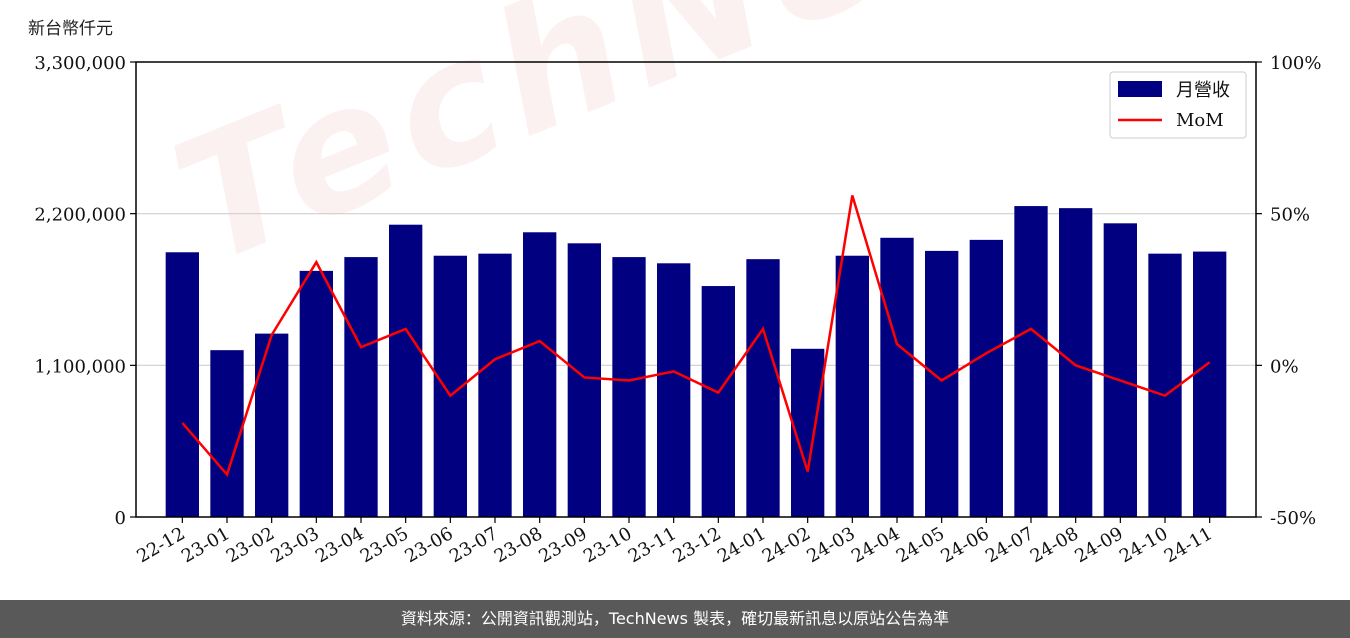  What do you see at coordinates (562, 545) in the screenshot?
I see `x-tick-label: 23-09` at bounding box center [562, 545].